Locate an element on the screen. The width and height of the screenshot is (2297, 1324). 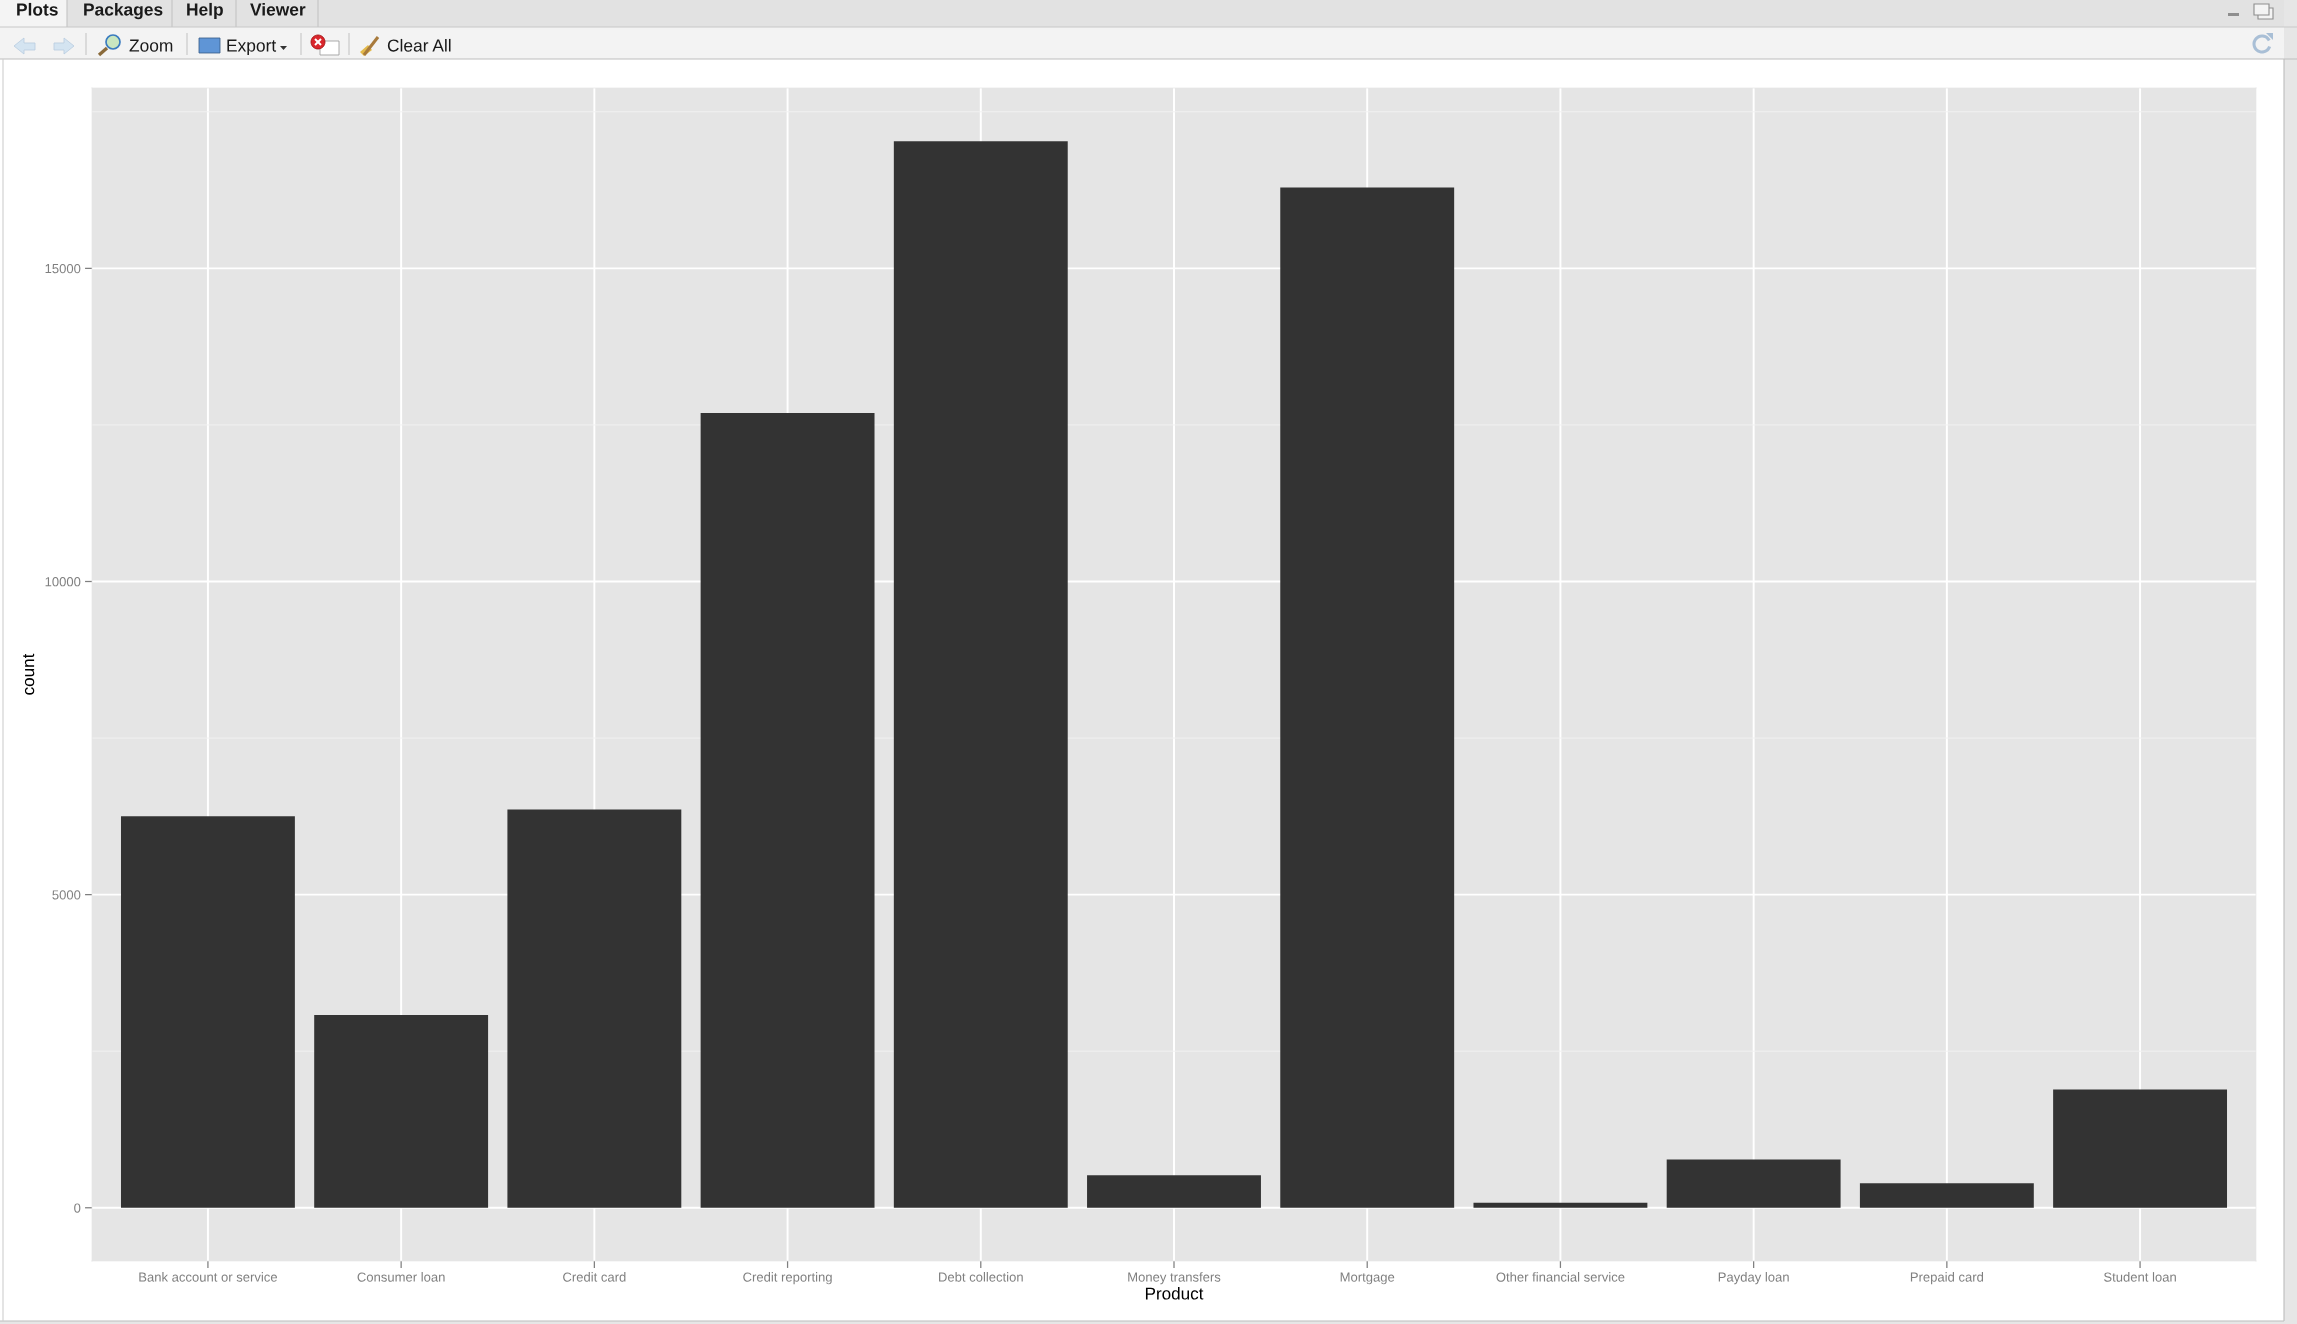
text: Zoom is located at coordinates (151, 45).